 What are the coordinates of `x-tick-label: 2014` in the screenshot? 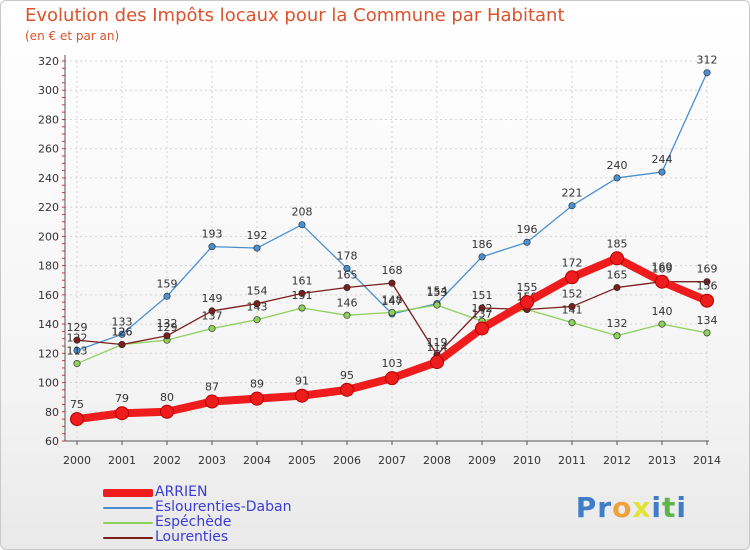 It's located at (707, 460).